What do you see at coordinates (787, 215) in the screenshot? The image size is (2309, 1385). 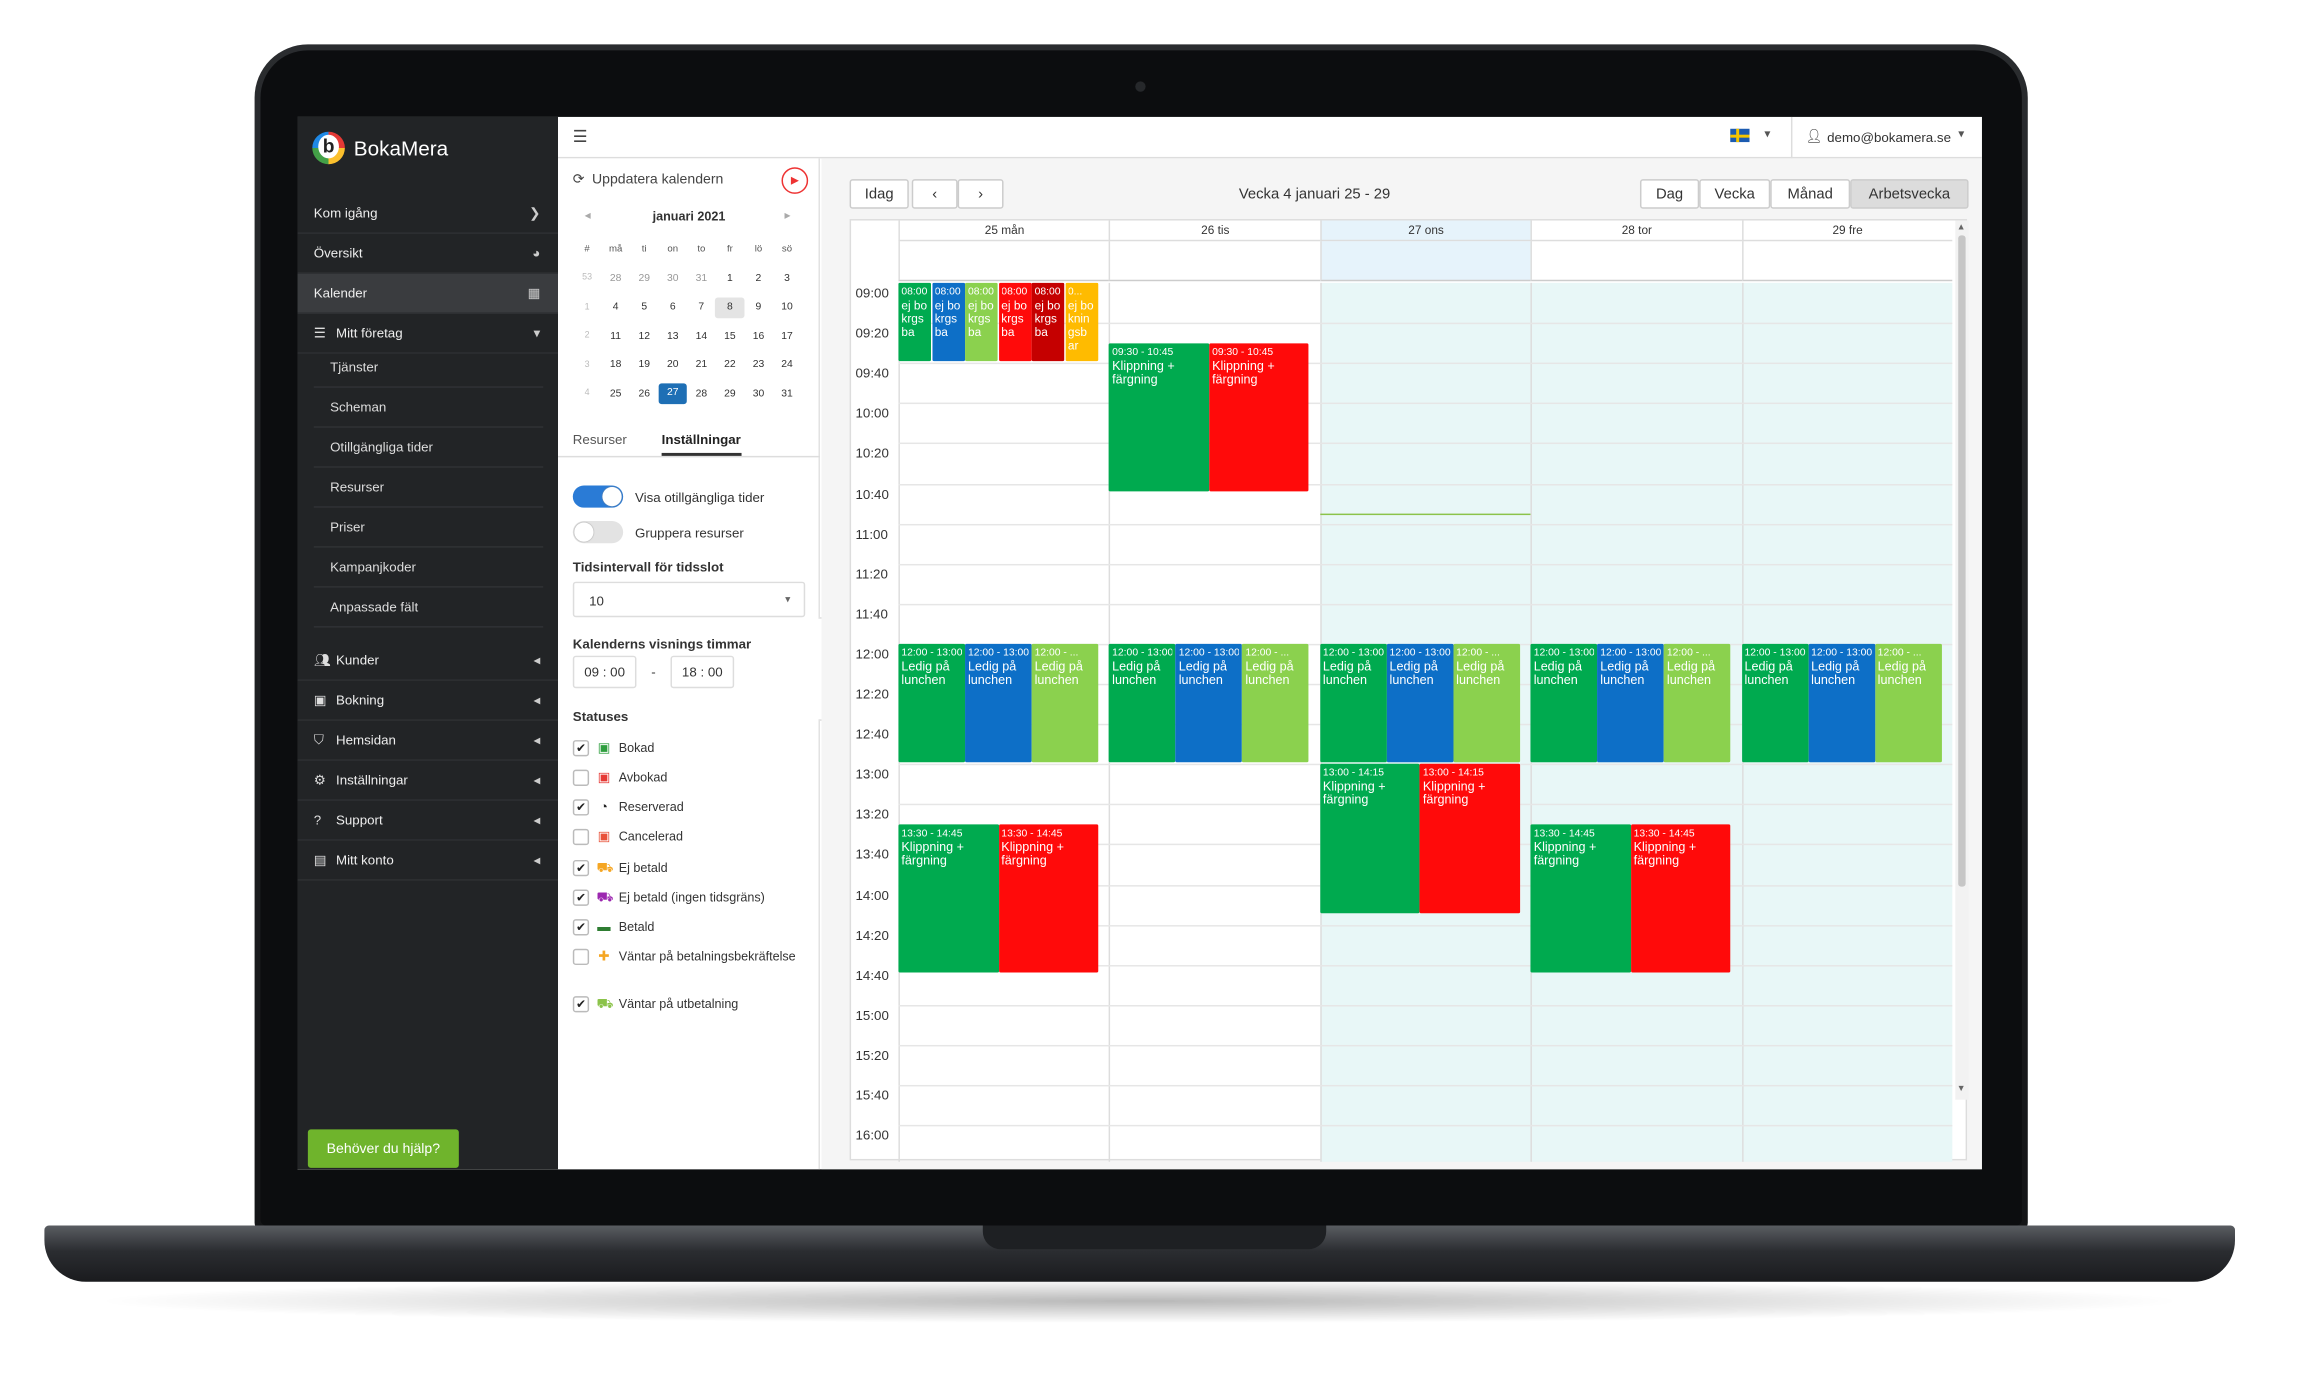 I see `next-month-icon: ▸` at bounding box center [787, 215].